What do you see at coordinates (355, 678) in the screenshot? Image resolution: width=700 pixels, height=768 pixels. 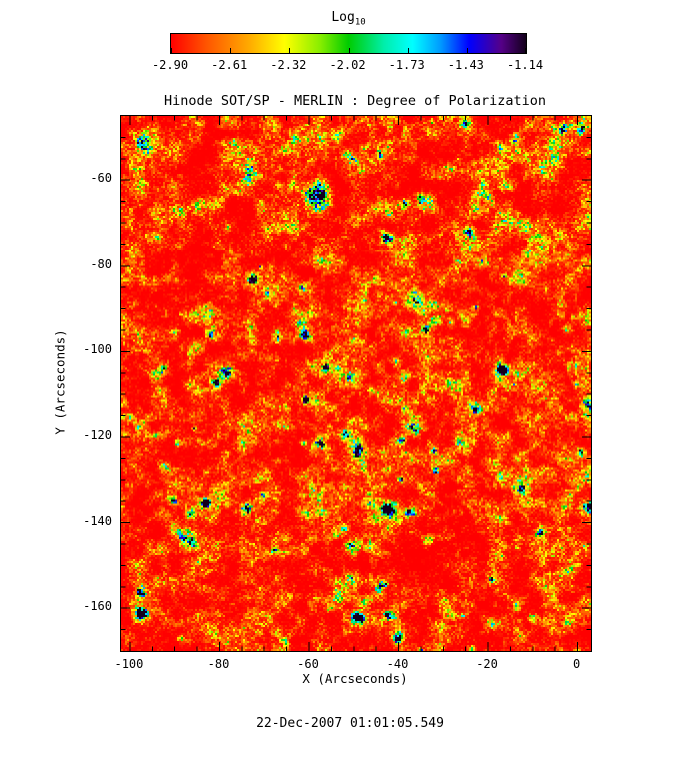 I see `x-axis-label: X (Arcseconds)` at bounding box center [355, 678].